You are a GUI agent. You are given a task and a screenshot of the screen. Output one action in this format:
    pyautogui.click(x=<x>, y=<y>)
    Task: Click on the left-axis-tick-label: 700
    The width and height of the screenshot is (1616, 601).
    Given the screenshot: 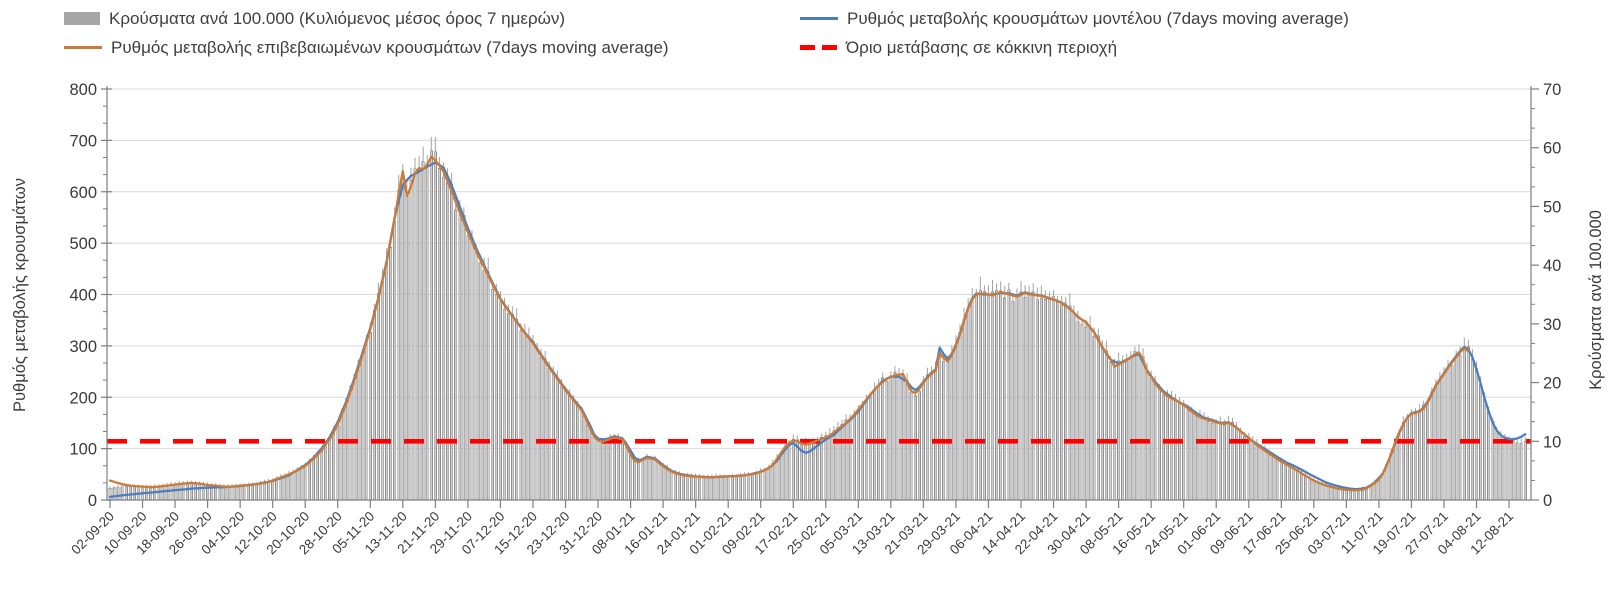 What is the action you would take?
    pyautogui.click(x=83, y=141)
    